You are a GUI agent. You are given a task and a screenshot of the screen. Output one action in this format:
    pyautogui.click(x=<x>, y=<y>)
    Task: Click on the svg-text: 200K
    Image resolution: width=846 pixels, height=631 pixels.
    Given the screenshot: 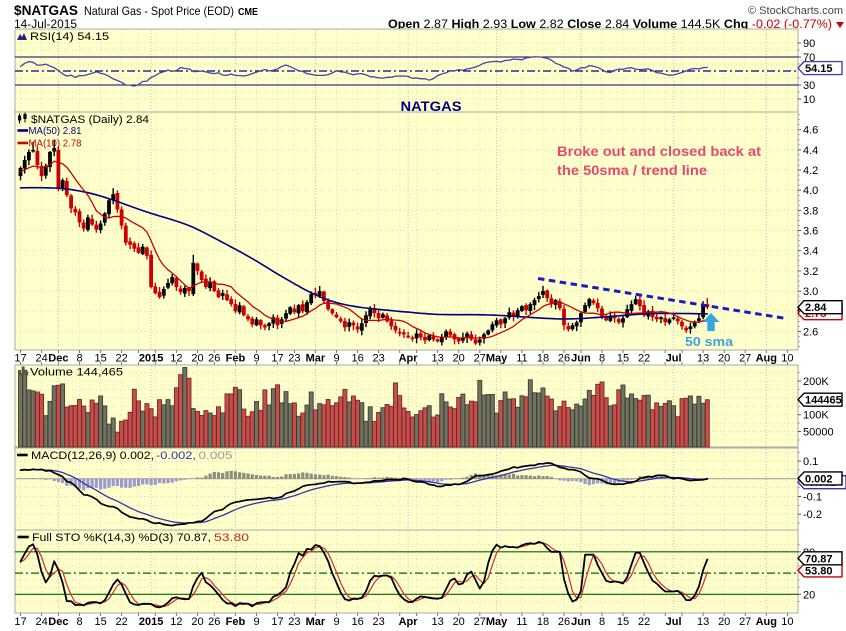 What is the action you would take?
    pyautogui.click(x=816, y=382)
    